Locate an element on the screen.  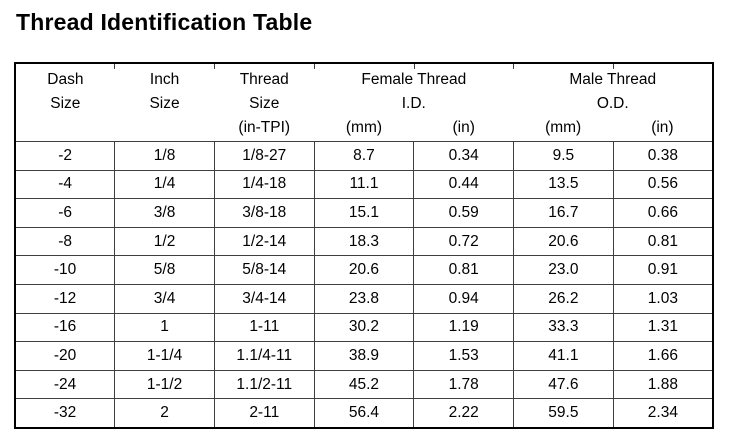
table-cell: 0.94 is located at coordinates (464, 298).